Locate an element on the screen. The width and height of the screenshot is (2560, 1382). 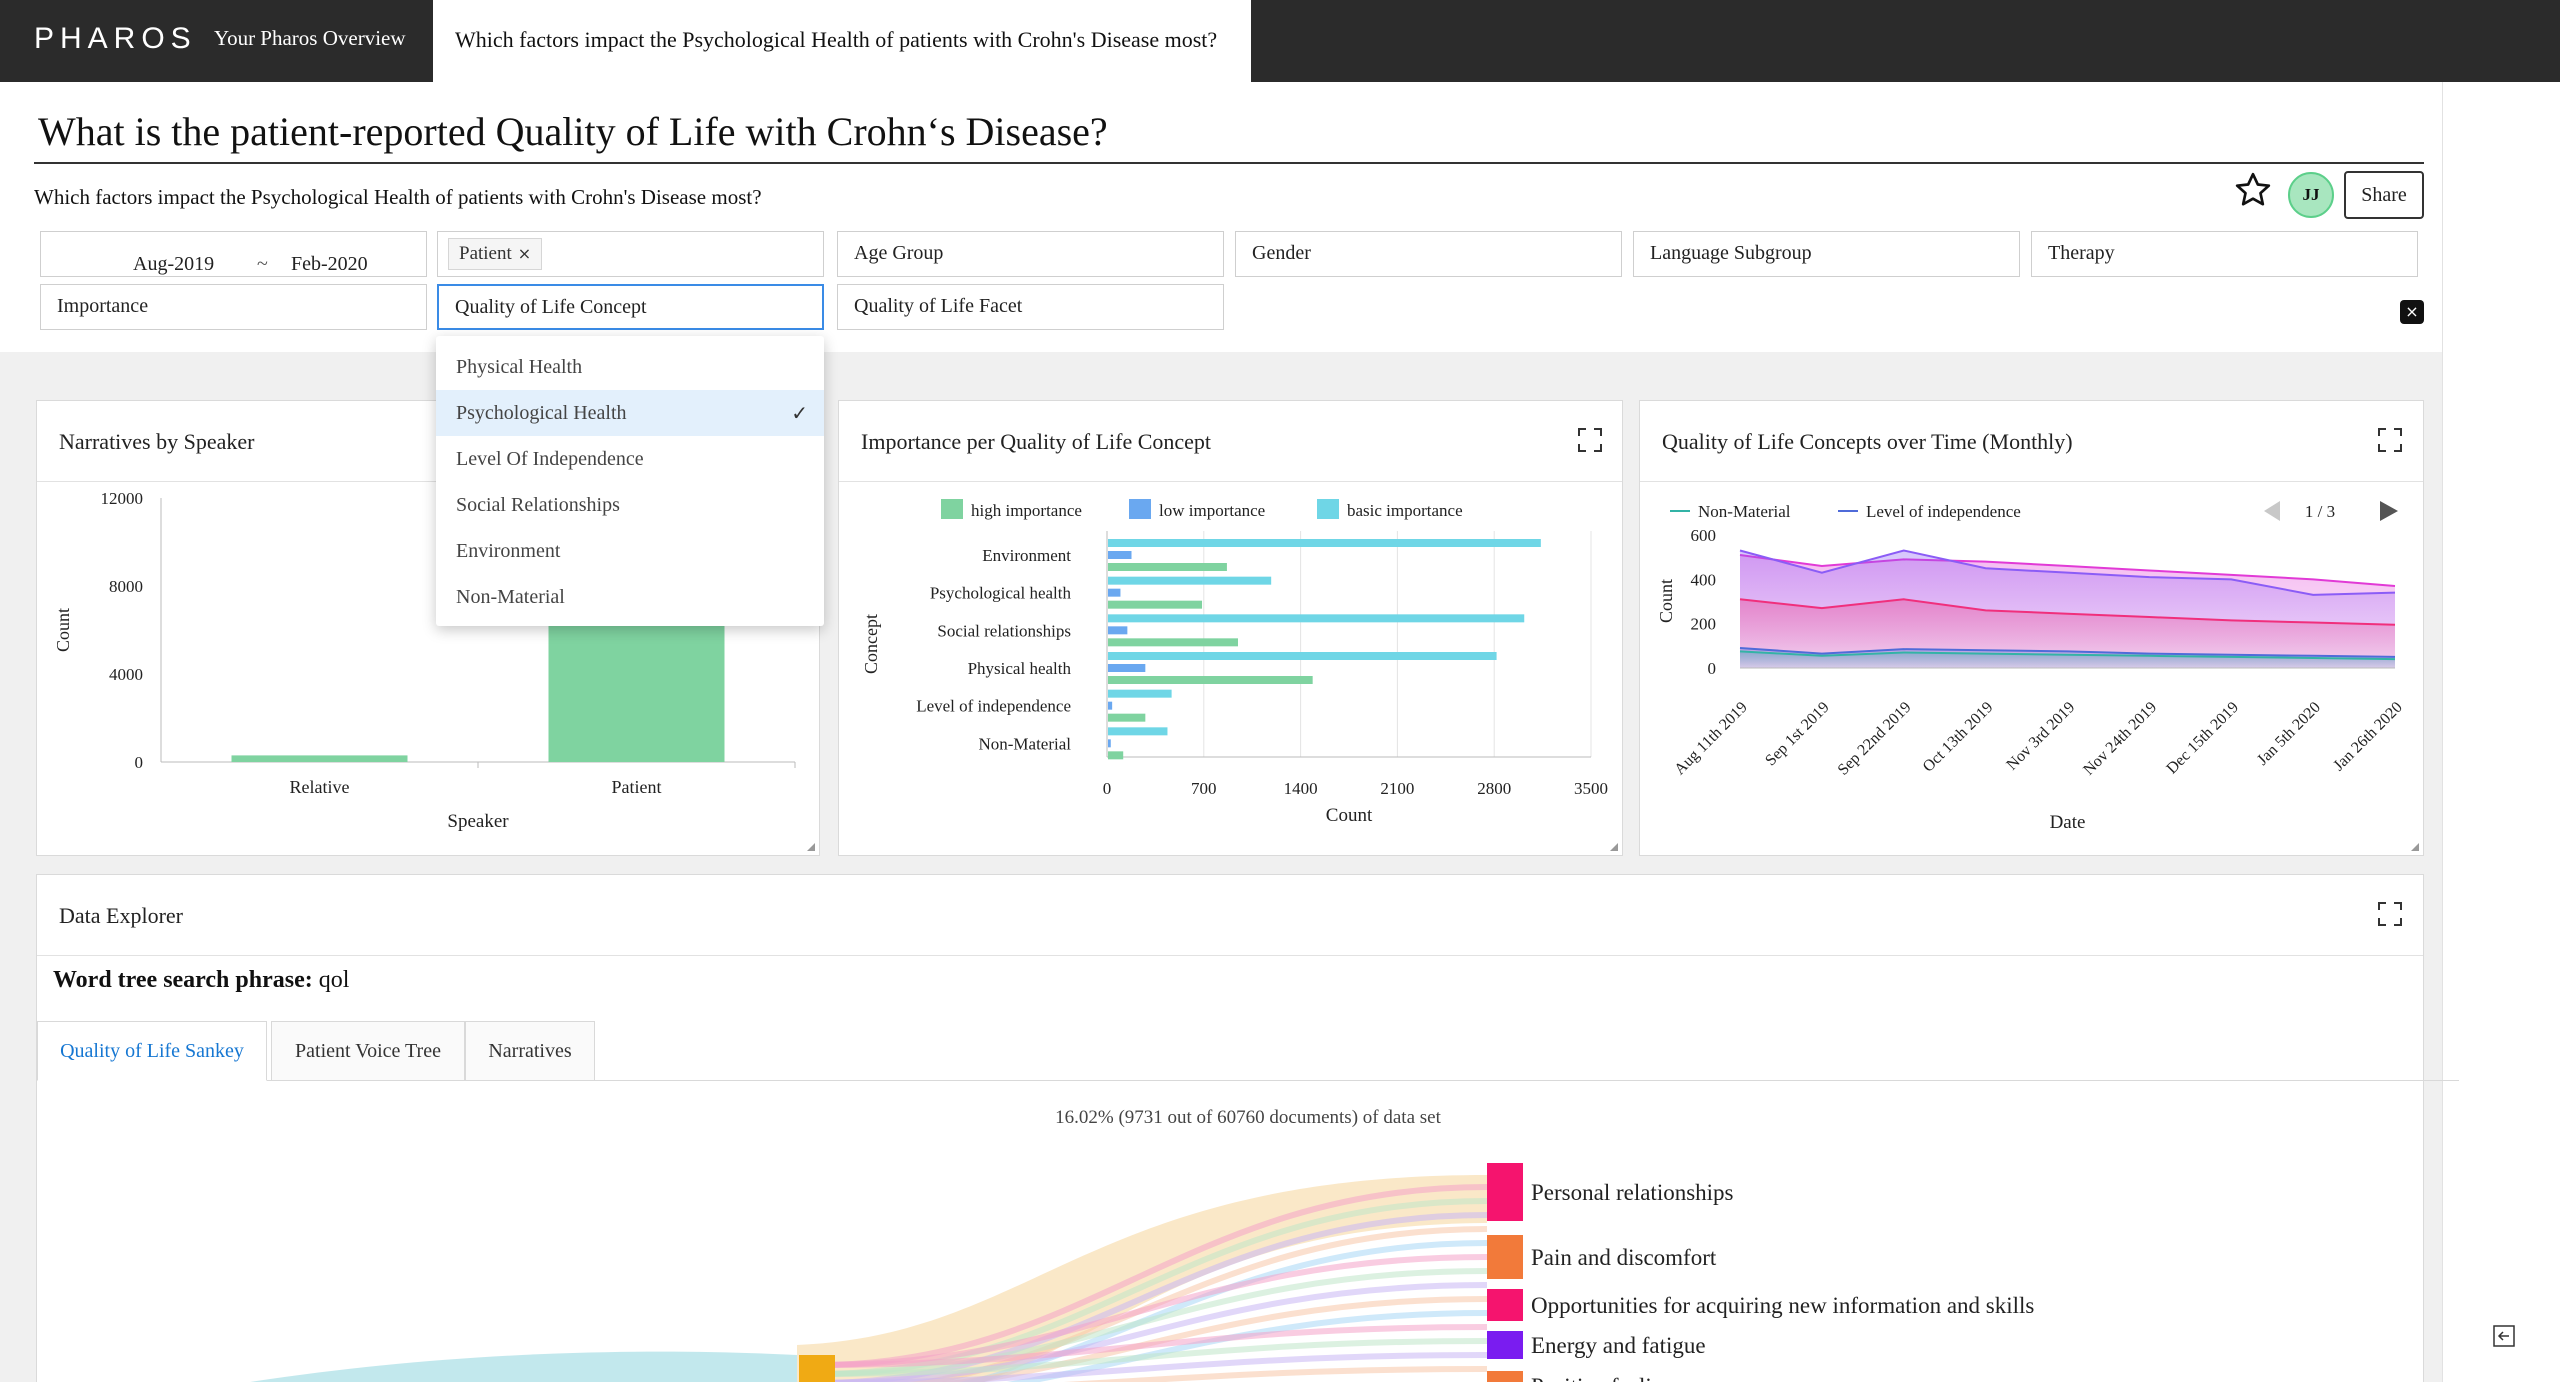
star-icon is located at coordinates (2253, 190).